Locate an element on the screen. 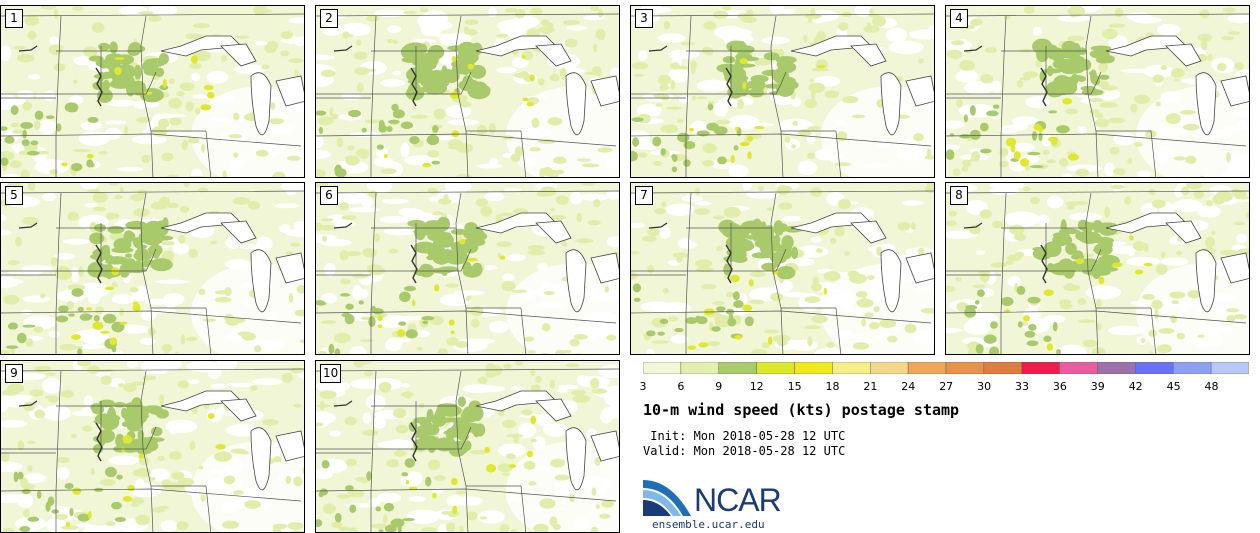 The height and width of the screenshot is (533, 1260). color-scale-tick-label: 18 is located at coordinates (832, 386).